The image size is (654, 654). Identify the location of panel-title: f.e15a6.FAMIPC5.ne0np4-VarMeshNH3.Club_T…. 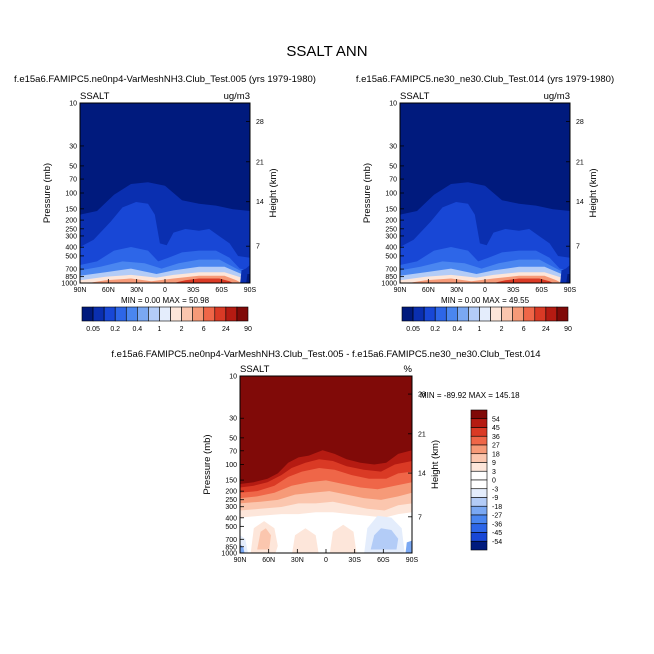
(165, 79).